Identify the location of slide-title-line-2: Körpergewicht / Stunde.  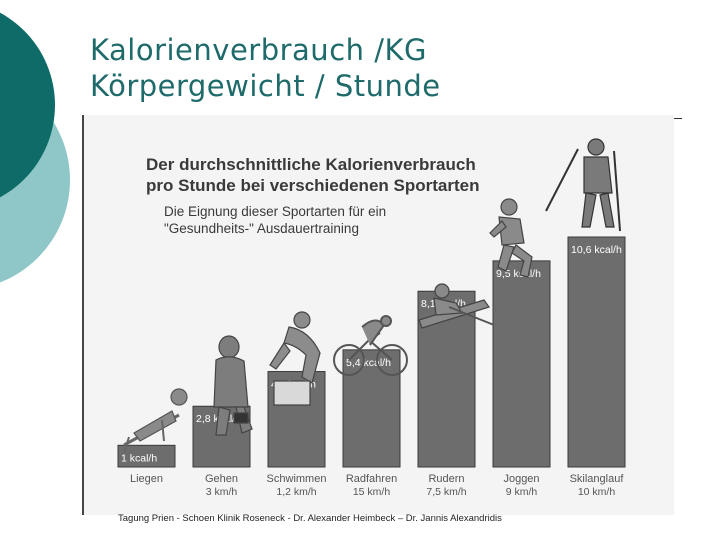
(265, 86).